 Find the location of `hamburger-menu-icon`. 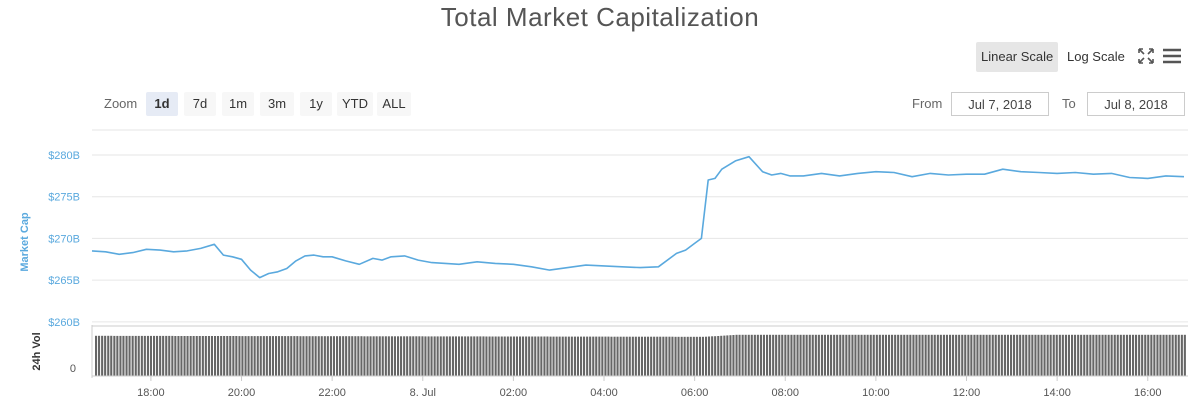

hamburger-menu-icon is located at coordinates (1172, 56).